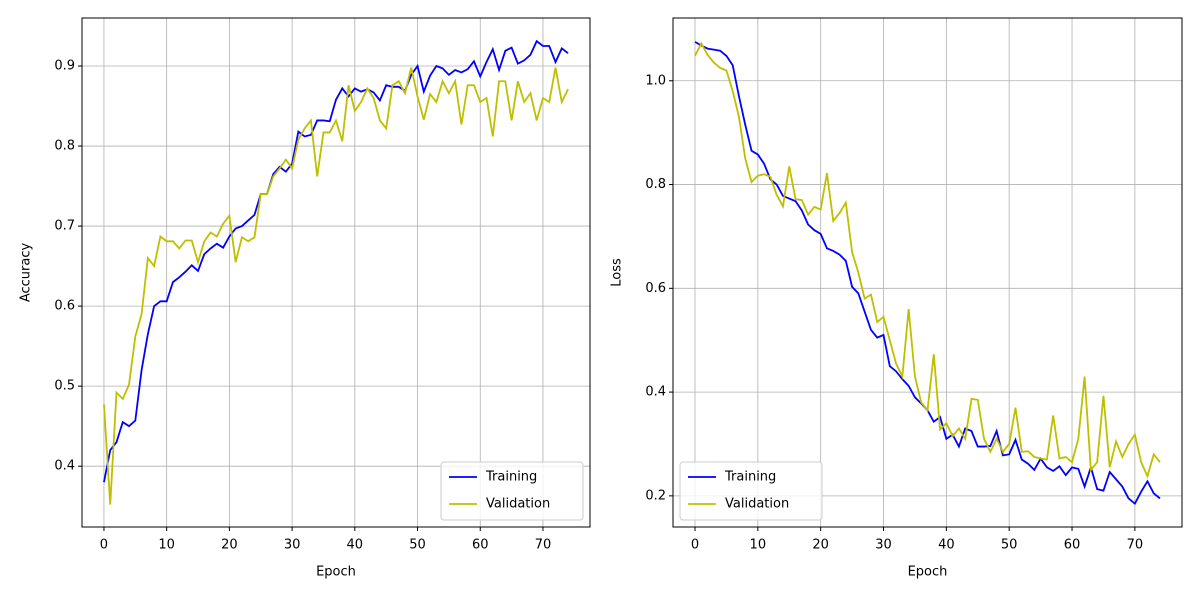 The width and height of the screenshot is (1200, 600). Describe the element at coordinates (64, 386) in the screenshot. I see `y-tick-label: 0.5` at that location.